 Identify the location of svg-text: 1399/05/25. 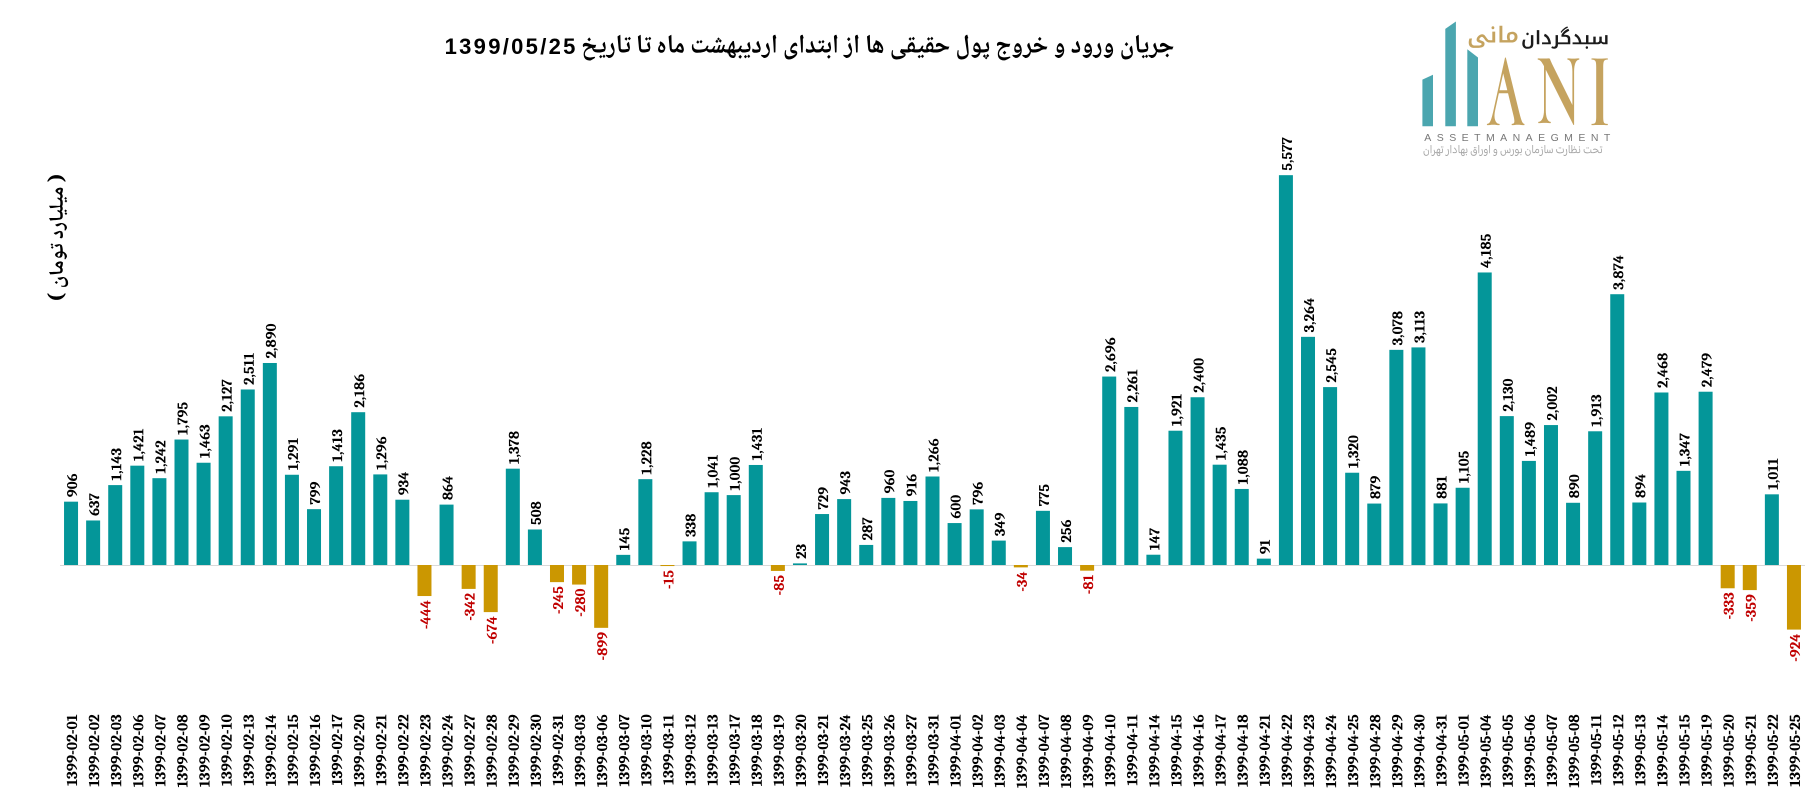
(511, 46).